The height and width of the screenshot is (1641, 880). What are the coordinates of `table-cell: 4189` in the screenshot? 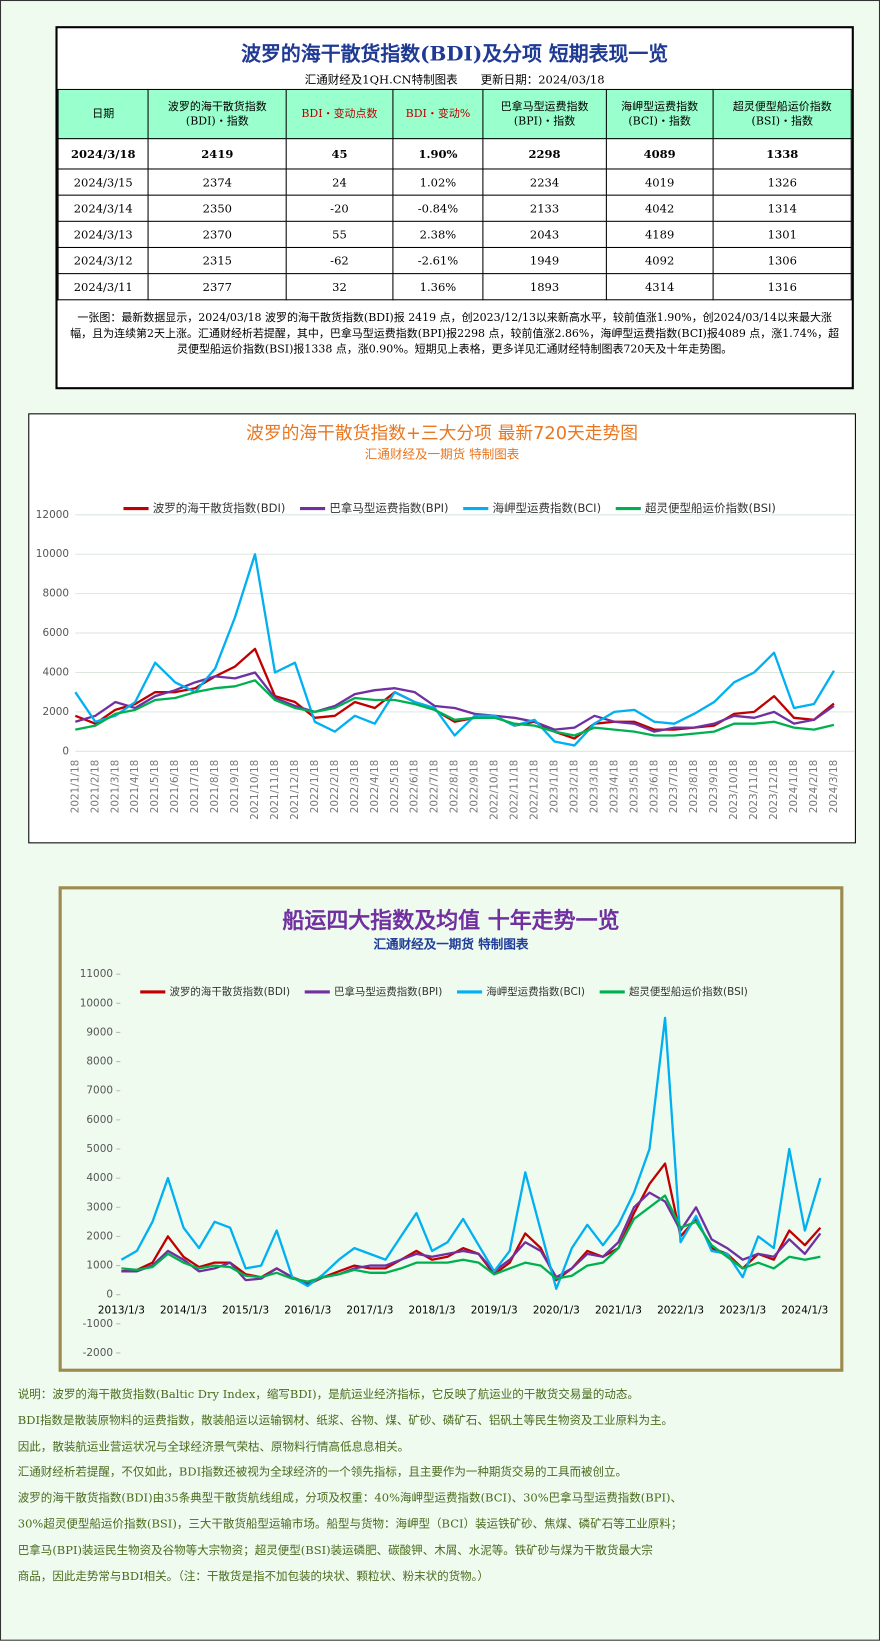 It's located at (659, 234).